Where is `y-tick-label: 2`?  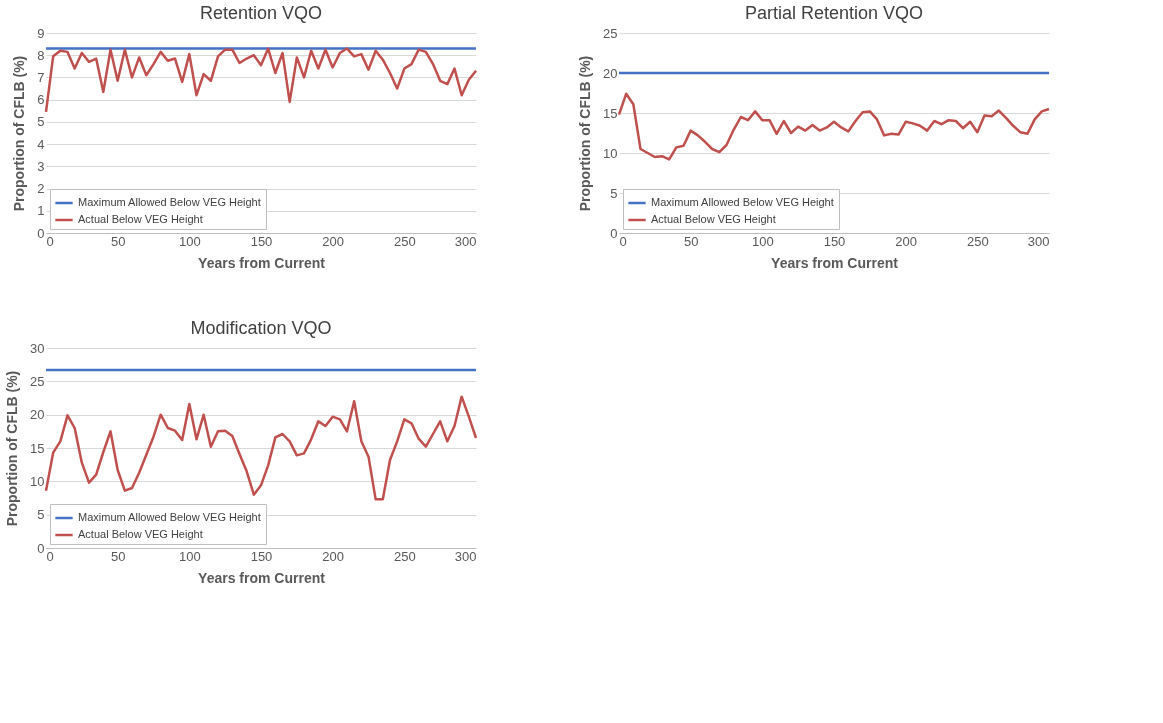 y-tick-label: 2 is located at coordinates (41, 189).